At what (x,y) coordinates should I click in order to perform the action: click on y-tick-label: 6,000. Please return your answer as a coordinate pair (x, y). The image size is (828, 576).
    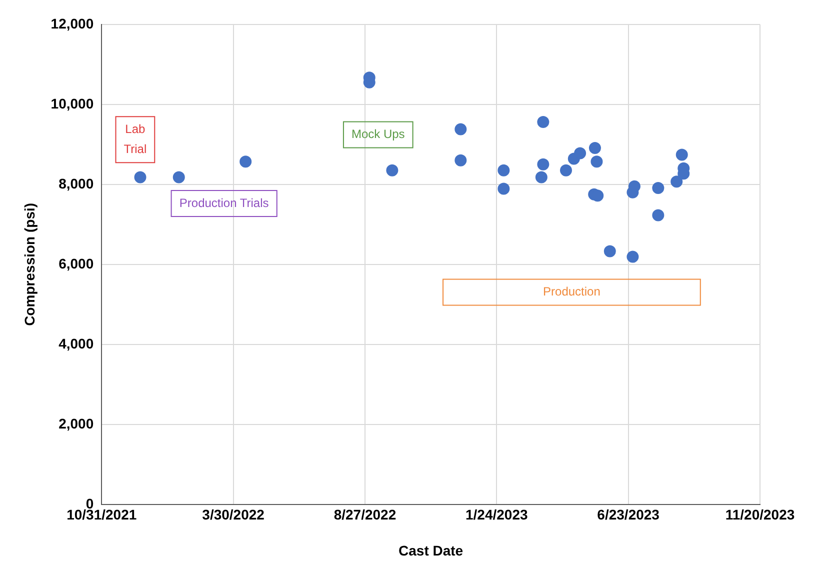
    Looking at the image, I should click on (76, 263).